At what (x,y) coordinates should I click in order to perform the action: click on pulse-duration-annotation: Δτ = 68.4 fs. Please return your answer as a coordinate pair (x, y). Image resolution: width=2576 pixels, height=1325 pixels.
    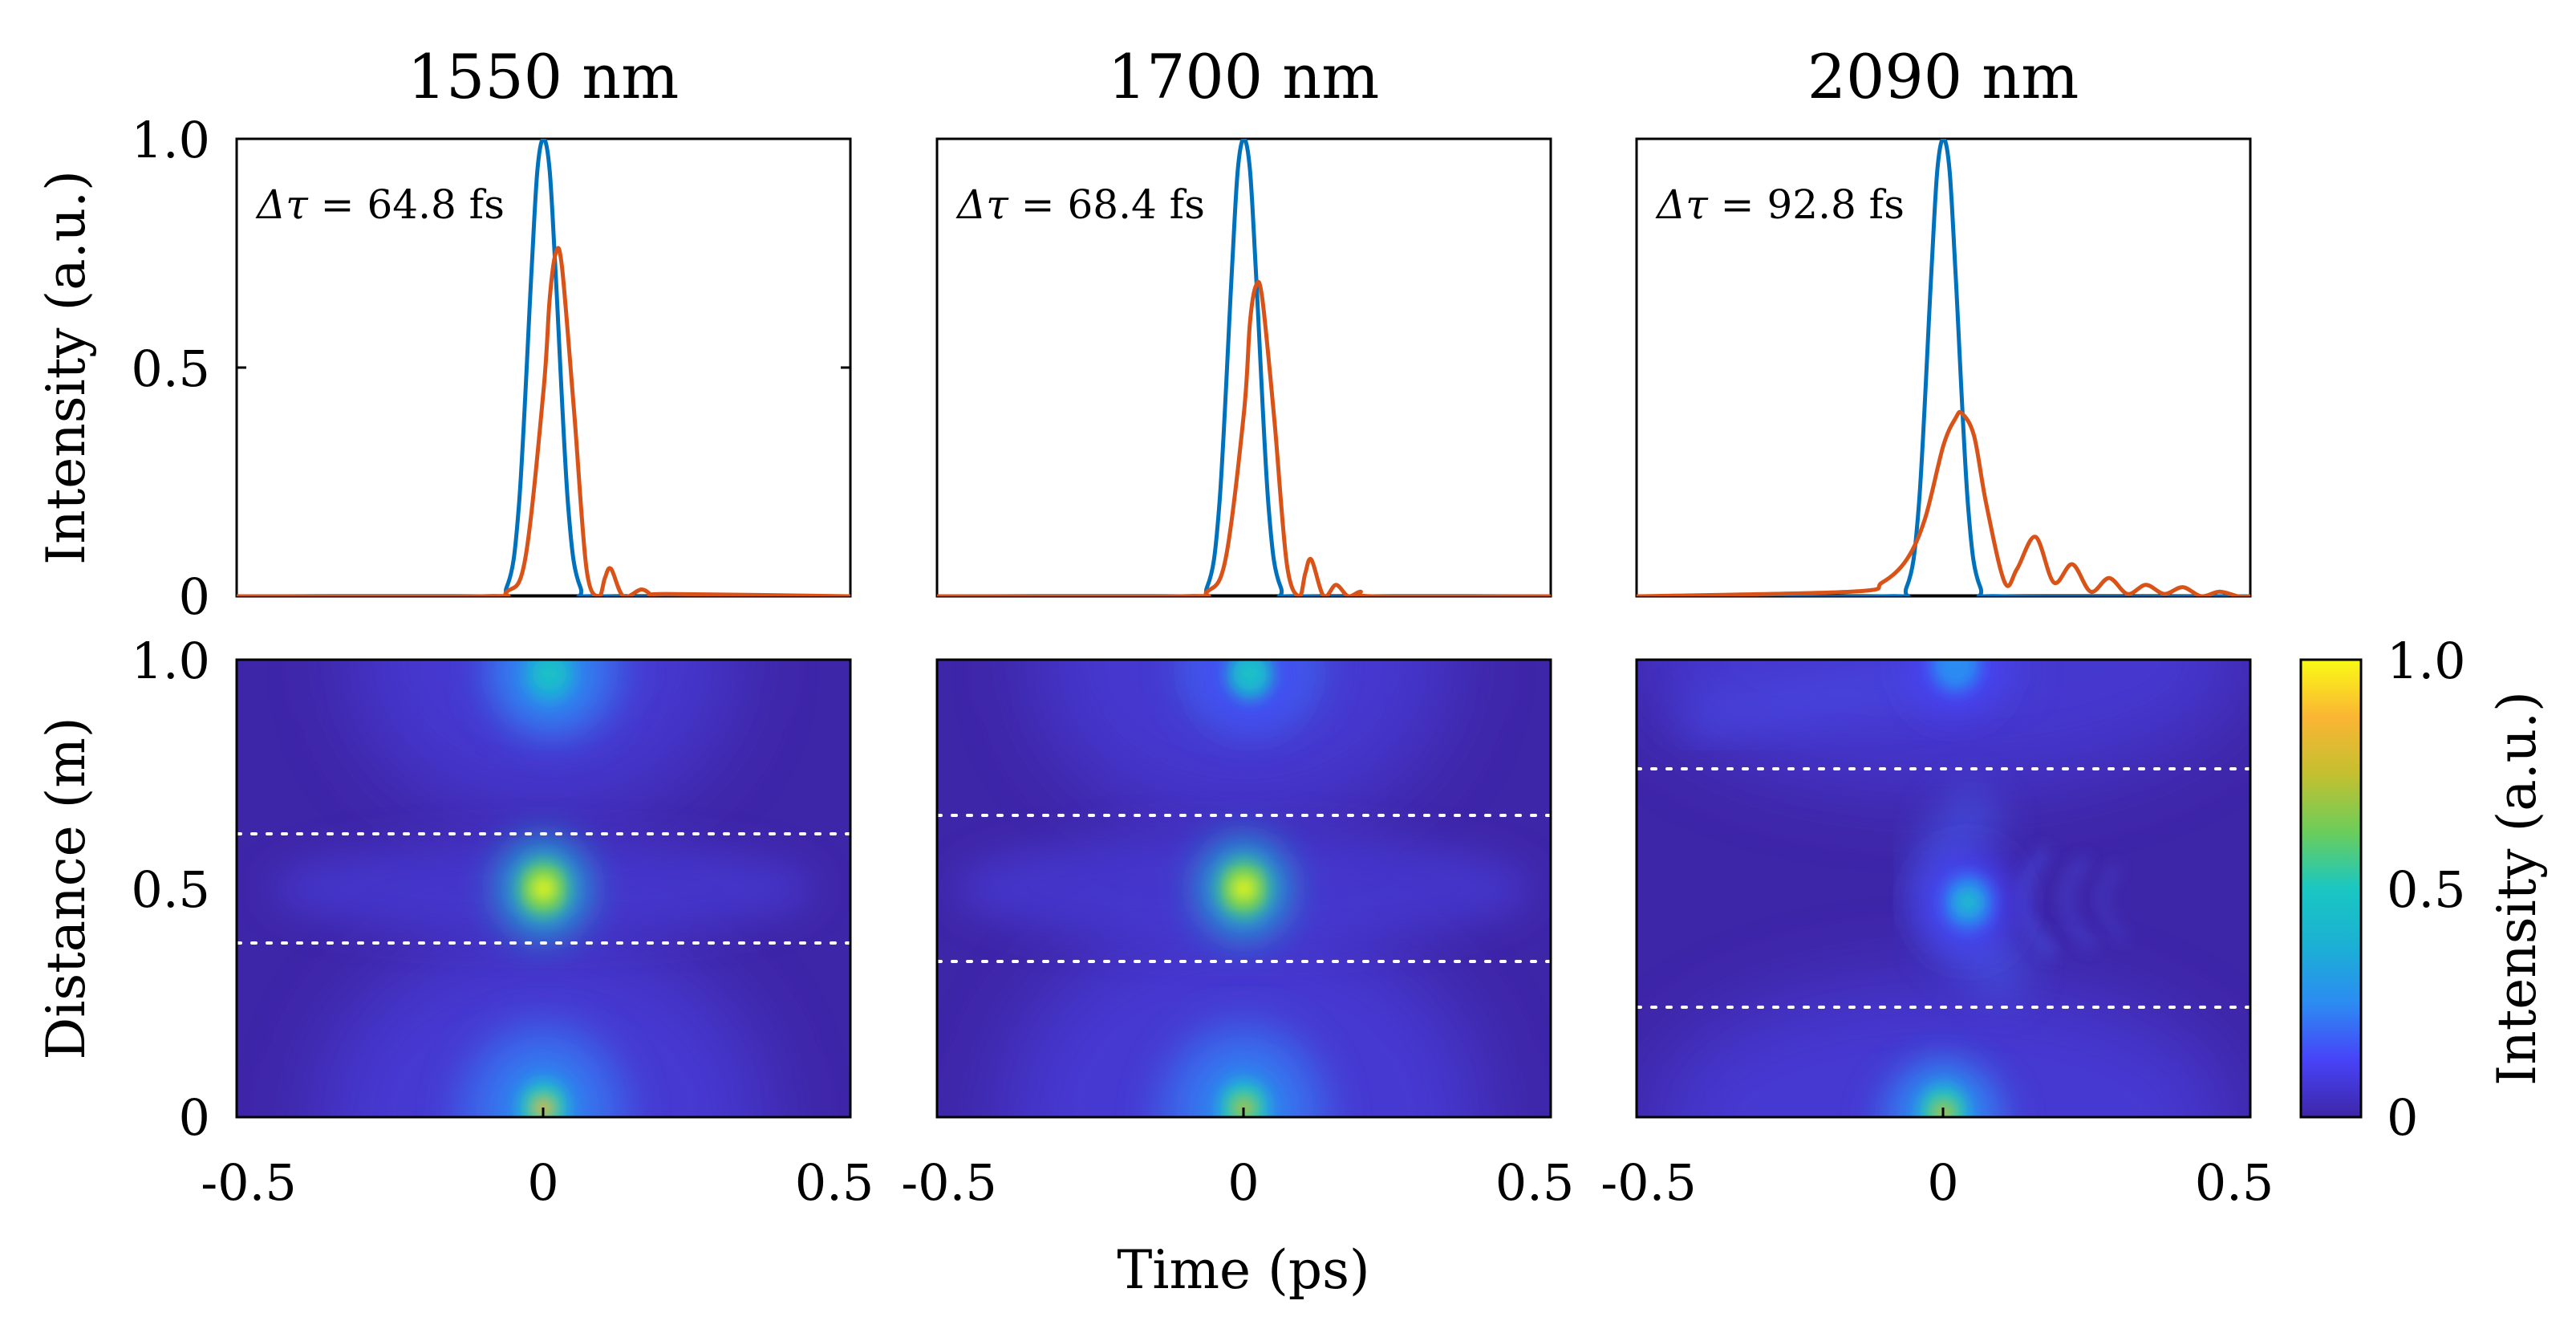
    Looking at the image, I should click on (1080, 204).